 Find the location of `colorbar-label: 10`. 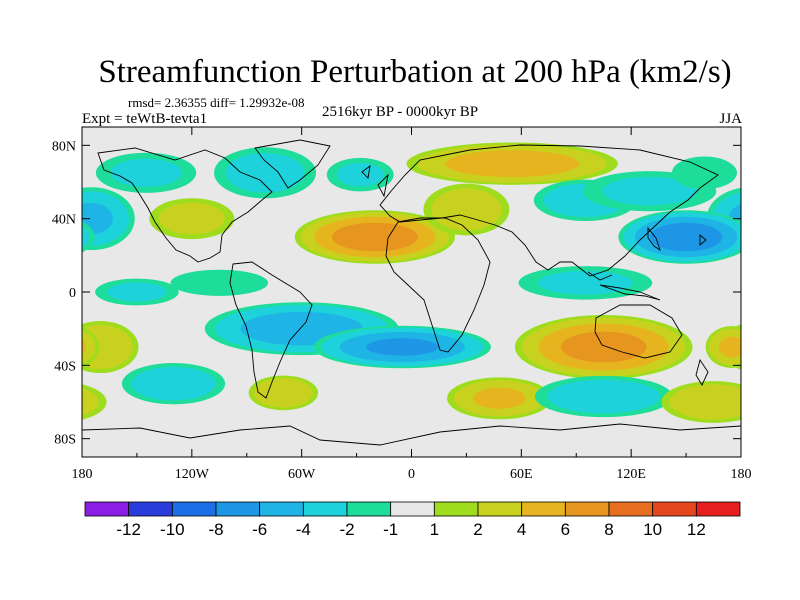

colorbar-label: 10 is located at coordinates (652, 529).